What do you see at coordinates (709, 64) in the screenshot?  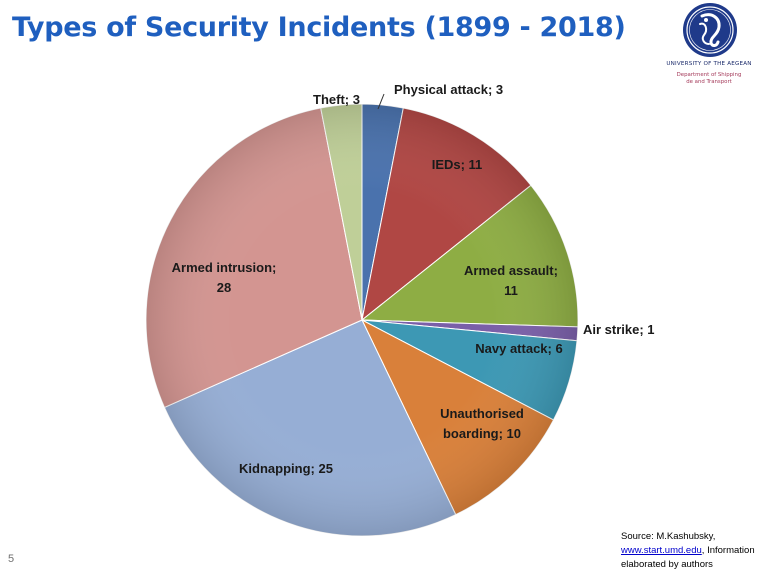 I see `university-name: UNIVERSITY OF THE AEGEAN` at bounding box center [709, 64].